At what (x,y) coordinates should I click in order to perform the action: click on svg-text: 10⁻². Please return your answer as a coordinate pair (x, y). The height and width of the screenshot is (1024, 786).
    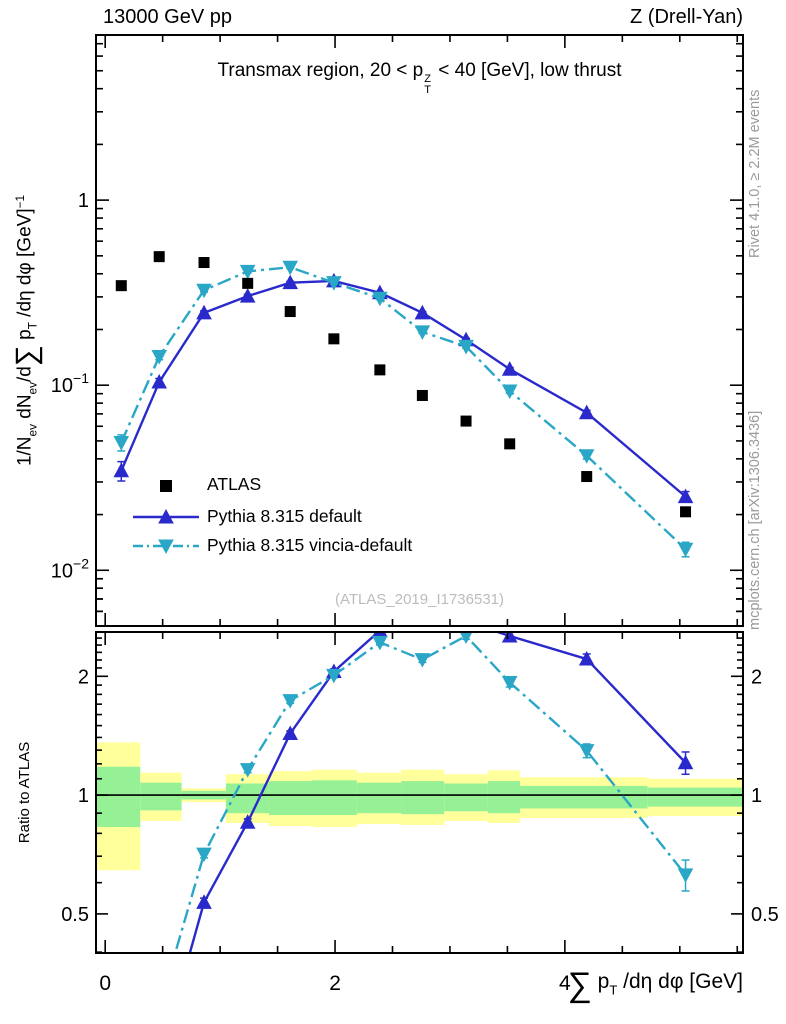
    Looking at the image, I should click on (70, 568).